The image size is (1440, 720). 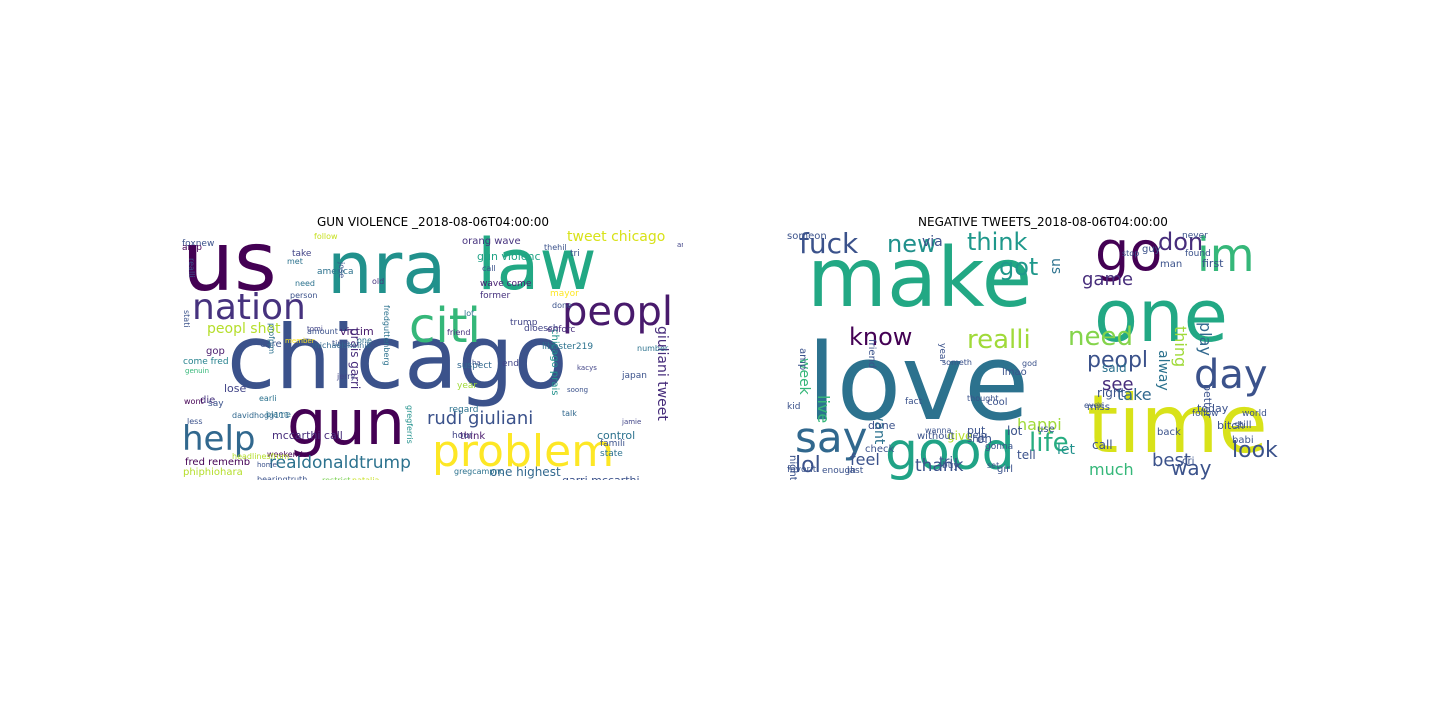 What do you see at coordinates (346, 422) in the screenshot?
I see `cloud-word: gun` at bounding box center [346, 422].